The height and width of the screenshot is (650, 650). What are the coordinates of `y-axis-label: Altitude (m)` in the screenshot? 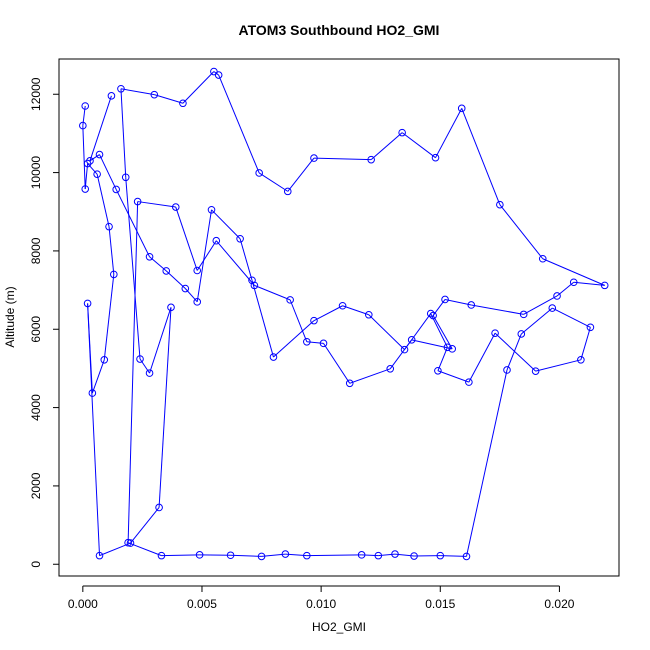 It's located at (10, 316).